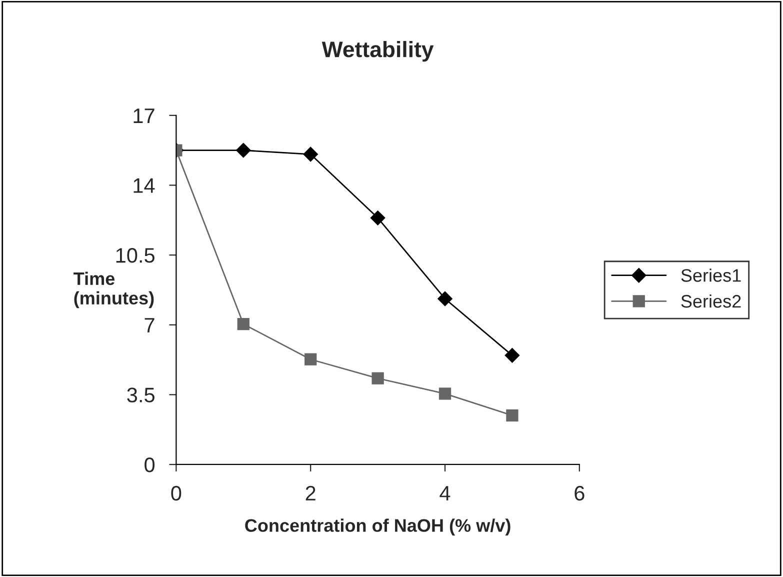 The width and height of the screenshot is (783, 577). What do you see at coordinates (311, 493) in the screenshot?
I see `x-tick-label: 2` at bounding box center [311, 493].